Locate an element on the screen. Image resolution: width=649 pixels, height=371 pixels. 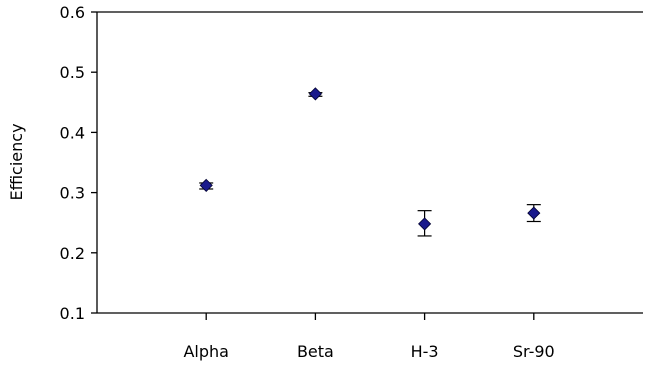
y-tick-label: 0.5 is located at coordinates (72, 72).